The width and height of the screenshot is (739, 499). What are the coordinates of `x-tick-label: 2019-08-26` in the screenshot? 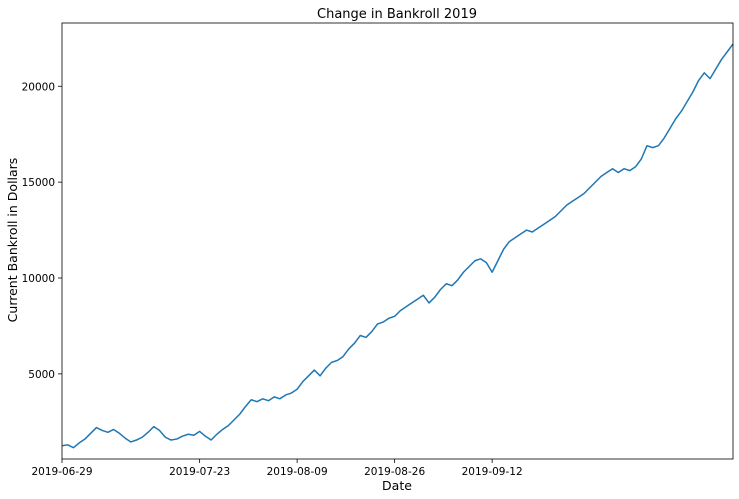 It's located at (394, 472).